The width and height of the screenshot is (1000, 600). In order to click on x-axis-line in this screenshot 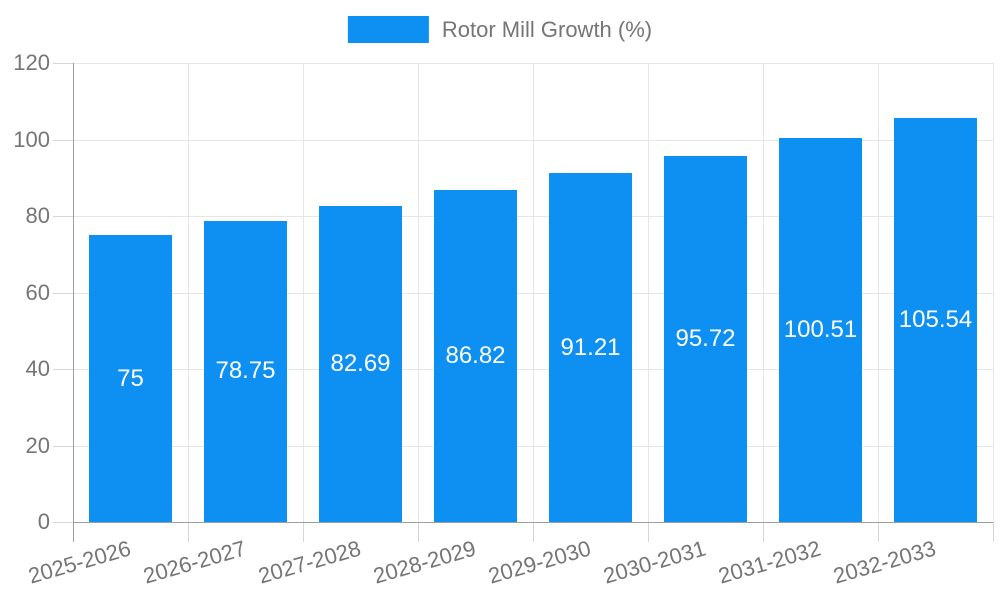, I will do `click(533, 522)`.